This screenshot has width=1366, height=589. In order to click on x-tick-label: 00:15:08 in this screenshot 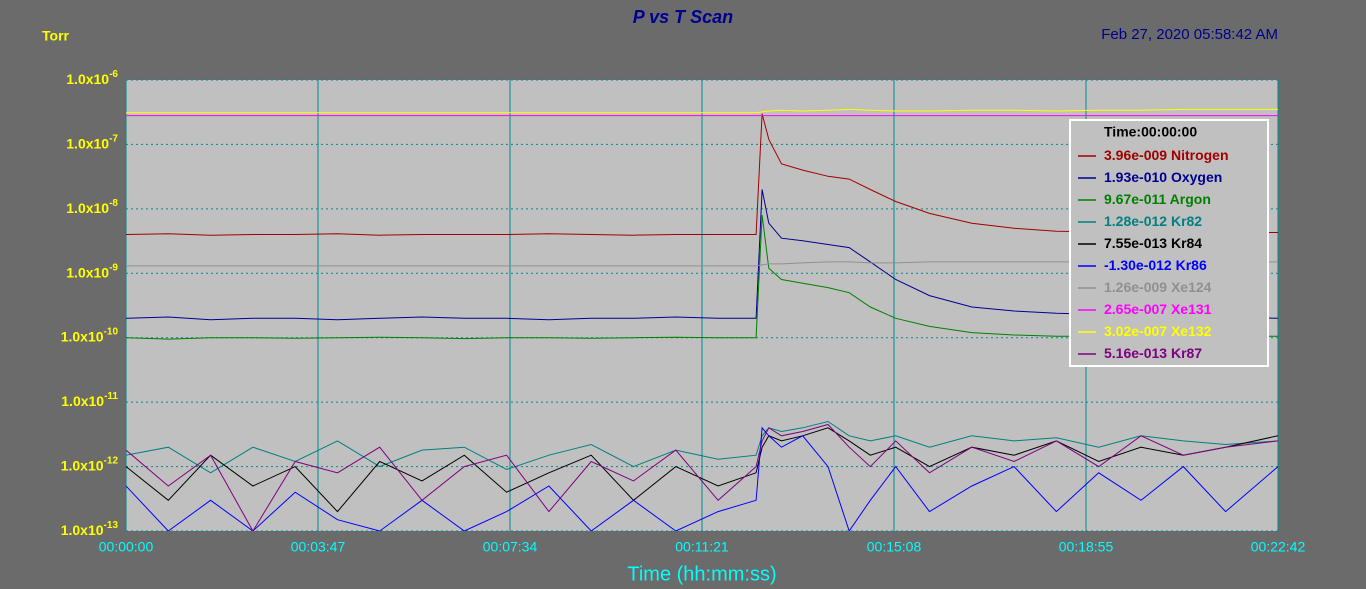, I will do `click(894, 547)`.